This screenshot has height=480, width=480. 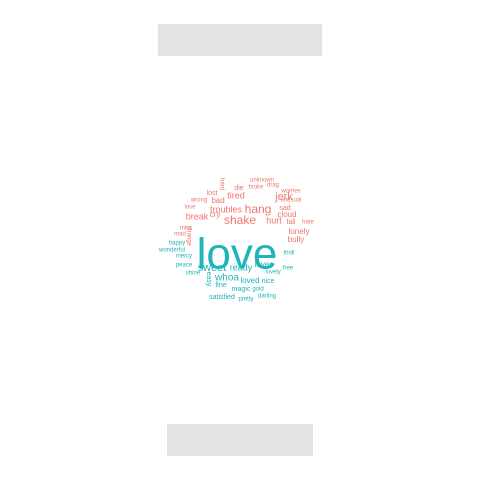 I want to click on word-broke: broke, so click(x=256, y=188).